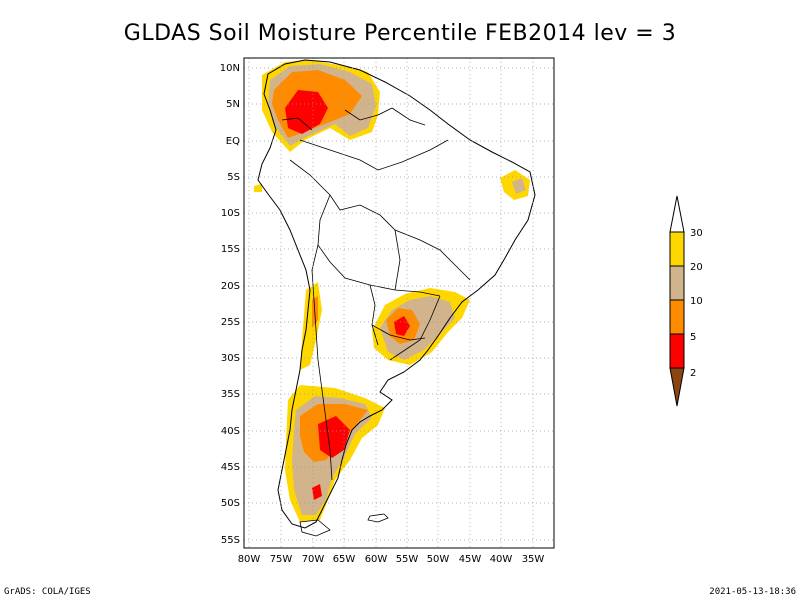 The image size is (800, 600). Describe the element at coordinates (230, 68) in the screenshot. I see `lat-tick-label: 10N` at that location.